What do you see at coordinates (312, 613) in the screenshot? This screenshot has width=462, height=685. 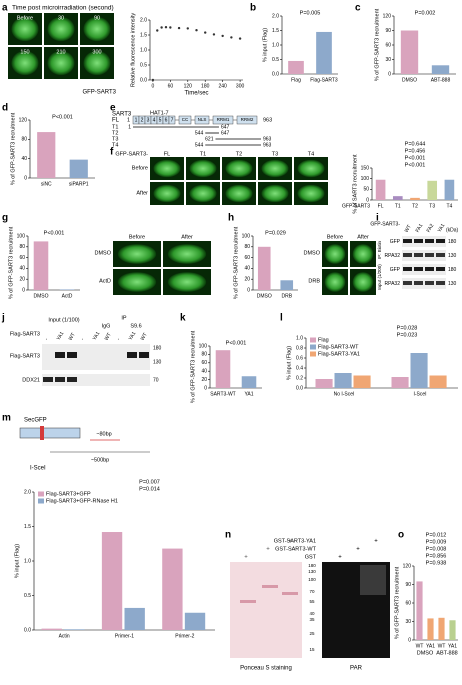 I see `label: 40` at bounding box center [312, 613].